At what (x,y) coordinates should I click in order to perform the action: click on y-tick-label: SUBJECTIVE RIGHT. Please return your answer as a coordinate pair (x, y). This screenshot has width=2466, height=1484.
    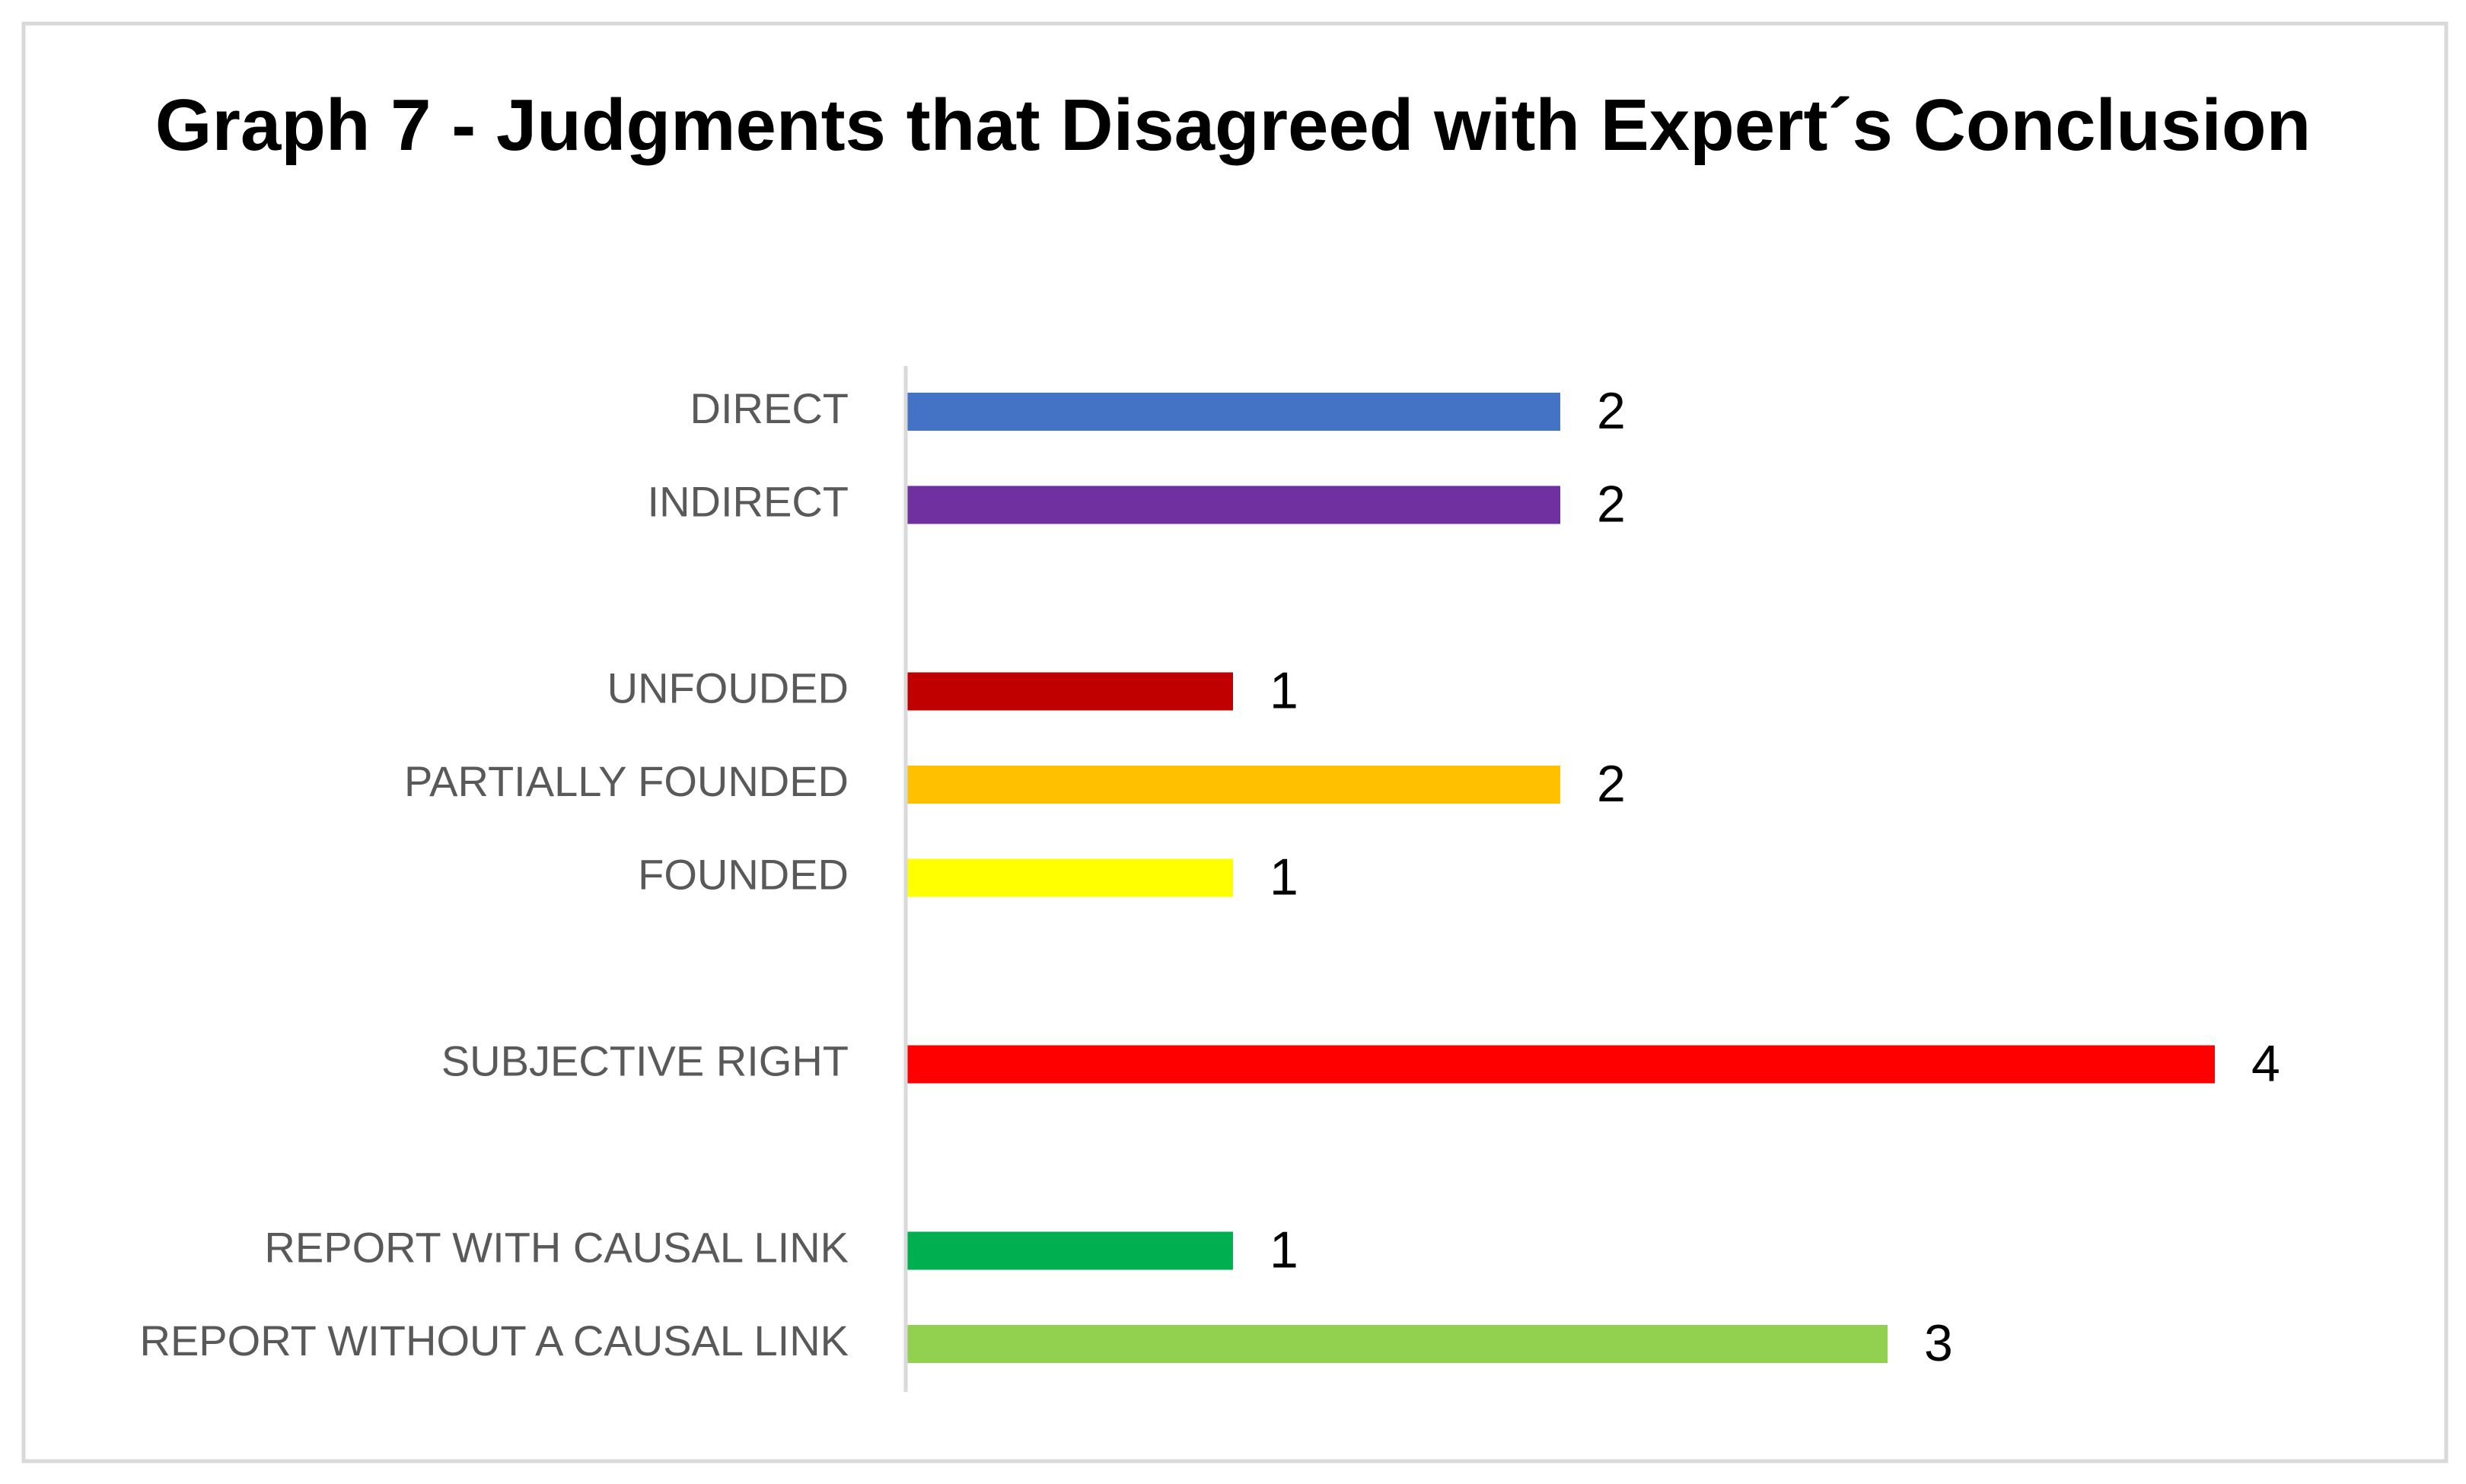
    Looking at the image, I should click on (645, 1061).